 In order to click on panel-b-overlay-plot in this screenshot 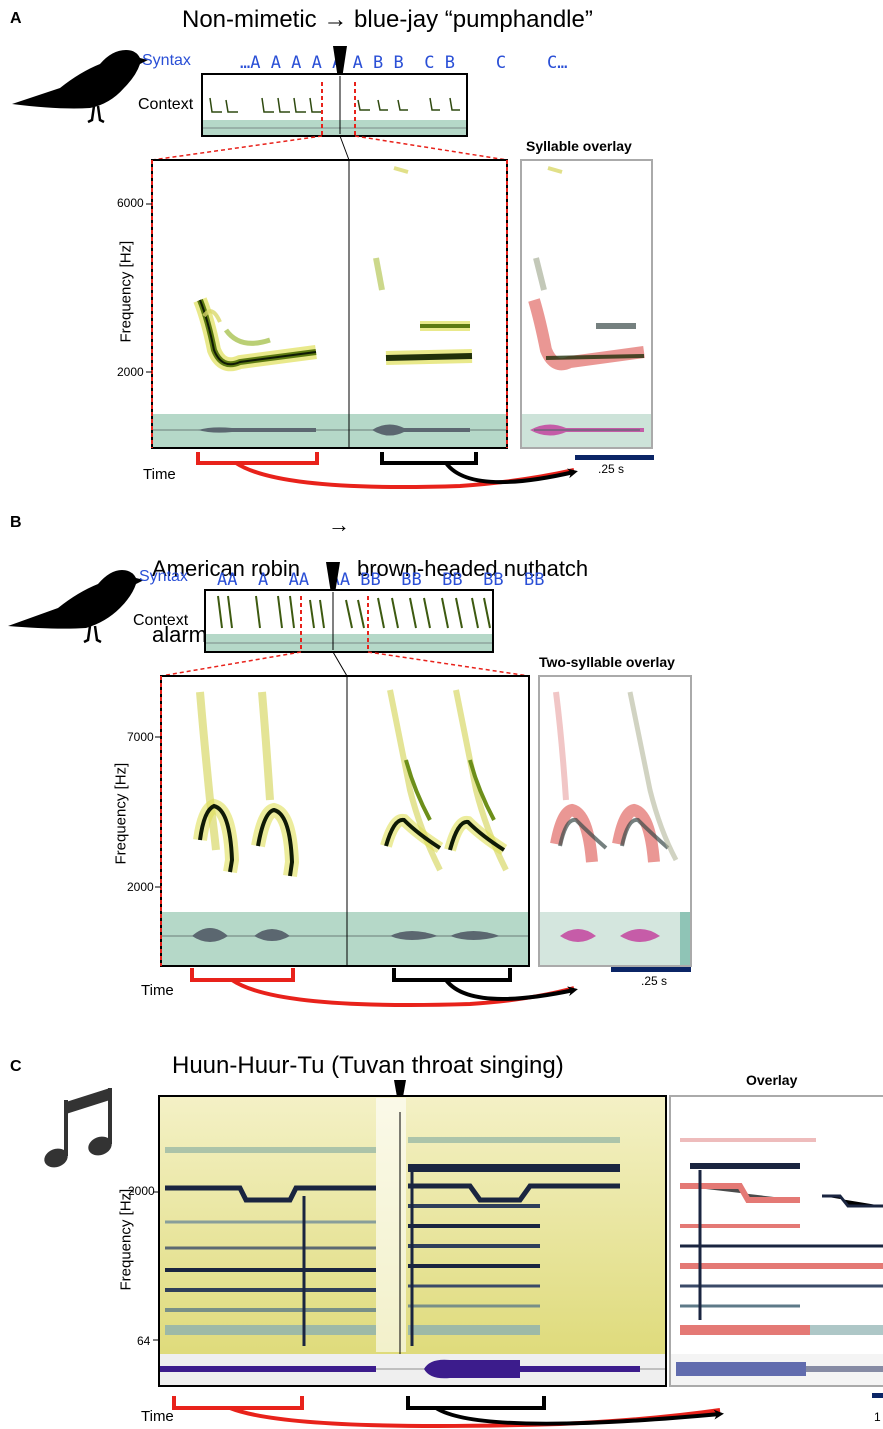, I will do `click(615, 821)`.